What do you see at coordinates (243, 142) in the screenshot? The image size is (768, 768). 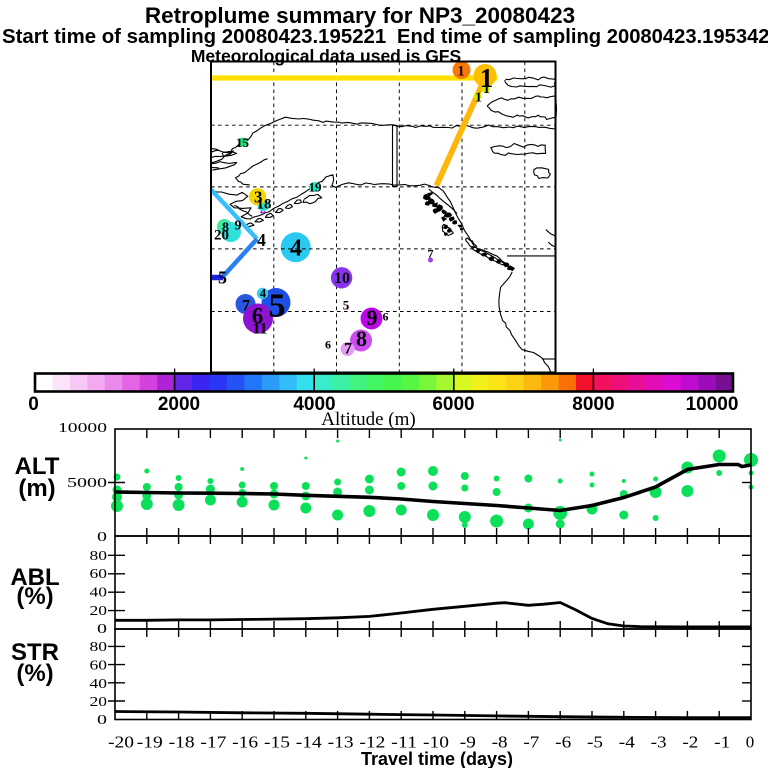 I see `svg-text: 15` at bounding box center [243, 142].